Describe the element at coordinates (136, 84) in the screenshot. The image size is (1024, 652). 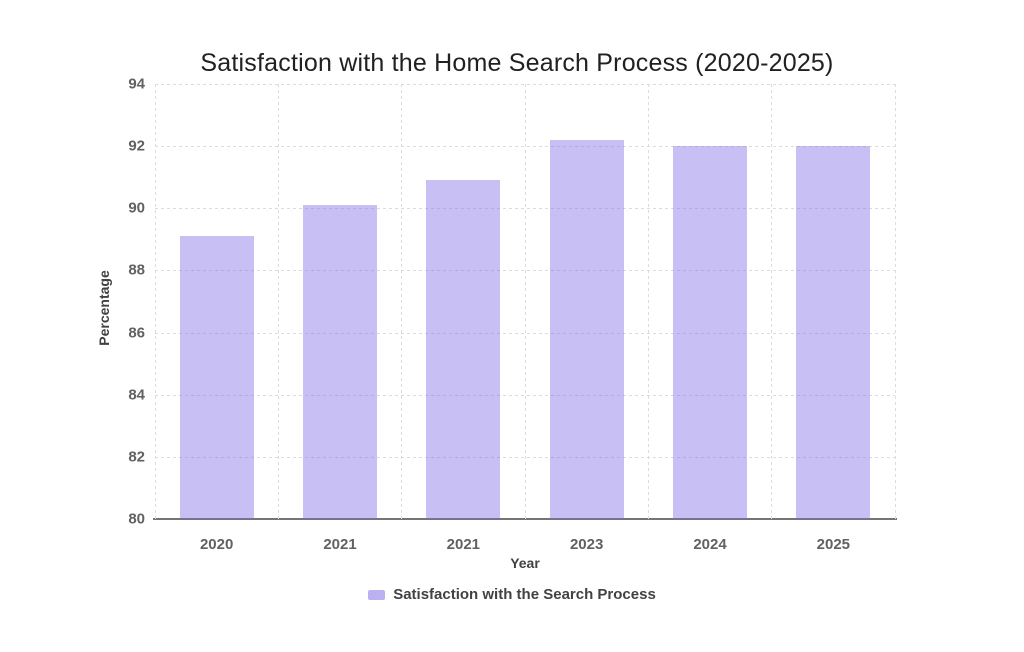
I see `y-tick-label-94: 94` at that location.